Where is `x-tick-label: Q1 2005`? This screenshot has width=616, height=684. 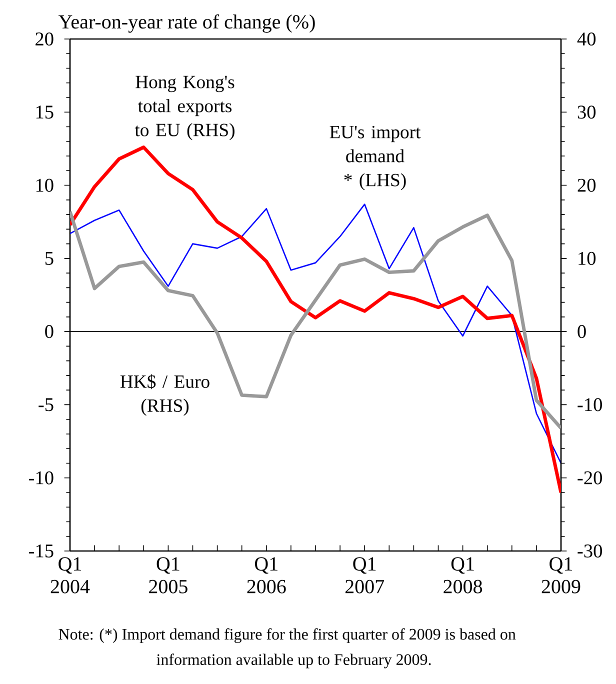 x-tick-label: Q1 2005 is located at coordinates (168, 575).